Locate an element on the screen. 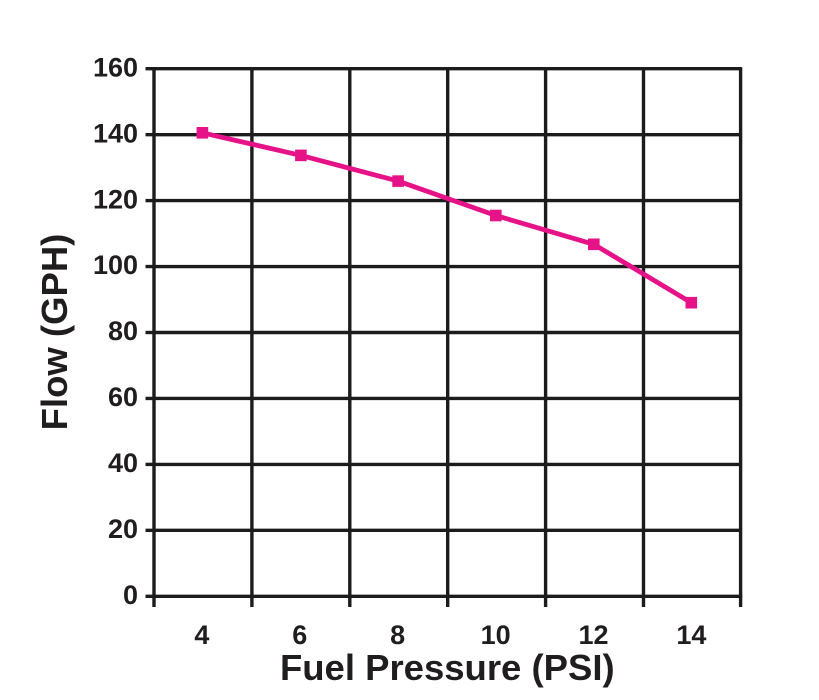 The image size is (819, 700). svg-text: 40 is located at coordinates (123, 463).